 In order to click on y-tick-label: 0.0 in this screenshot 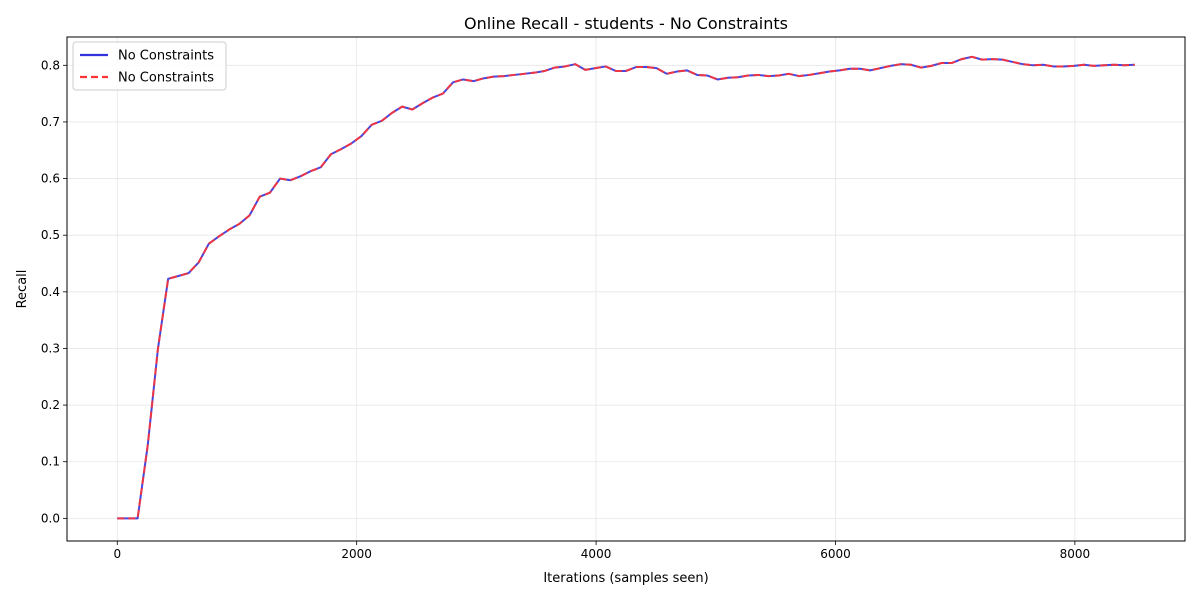, I will do `click(50, 518)`.